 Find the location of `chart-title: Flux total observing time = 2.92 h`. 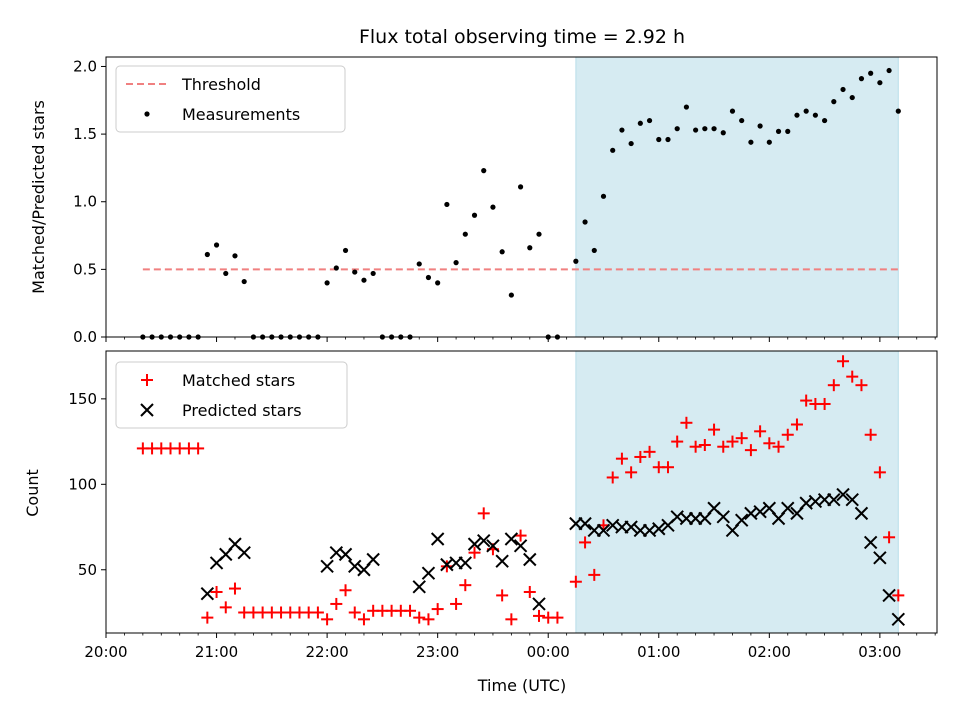

chart-title: Flux total observing time = 2.92 h is located at coordinates (522, 37).